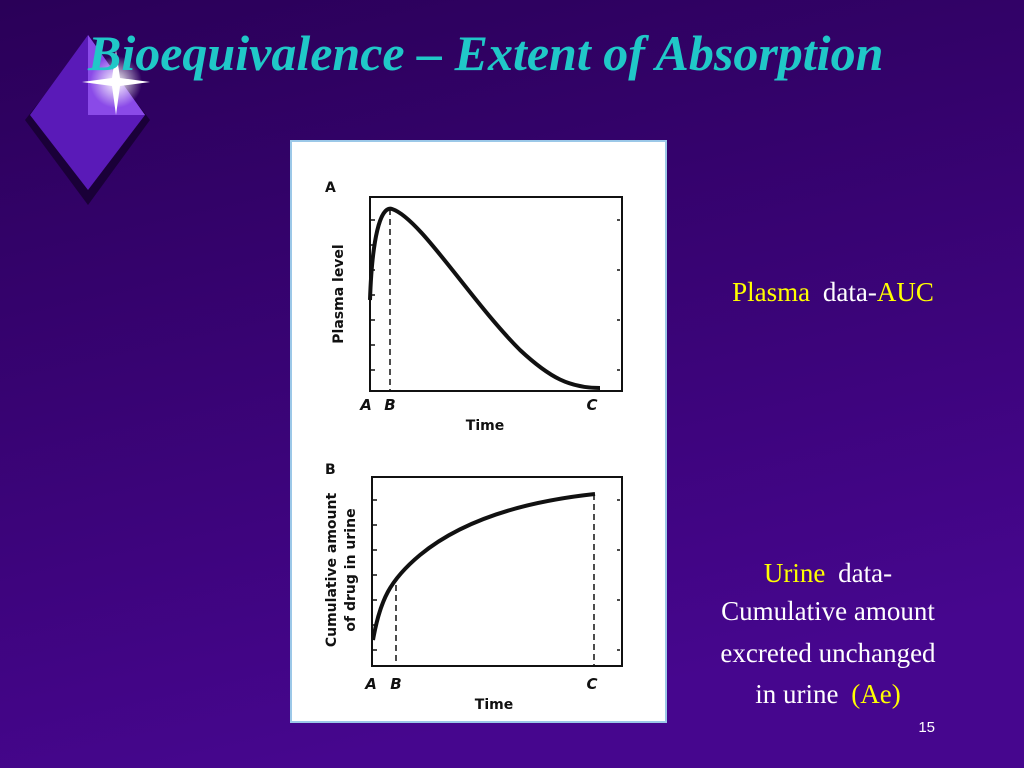 The width and height of the screenshot is (1024, 768). What do you see at coordinates (828, 653) in the screenshot?
I see `urine-note: excreted unchanged` at bounding box center [828, 653].